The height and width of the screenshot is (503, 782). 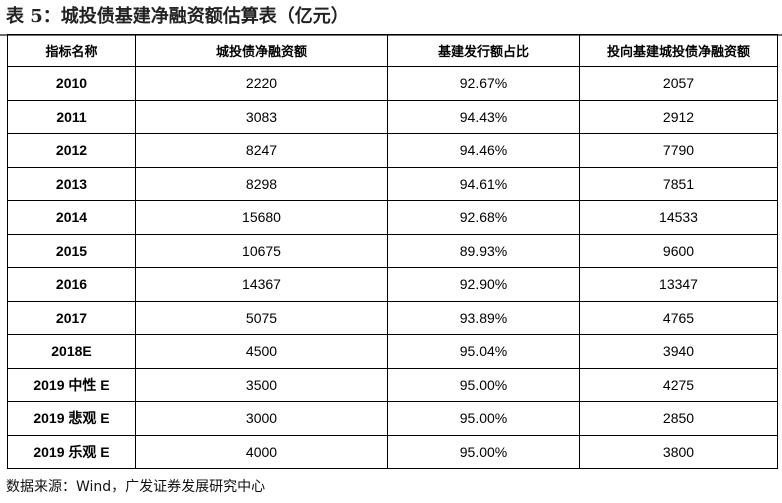 I want to click on source-note: 数据来源：Wind，广发证券发展研究中心, so click(x=136, y=487).